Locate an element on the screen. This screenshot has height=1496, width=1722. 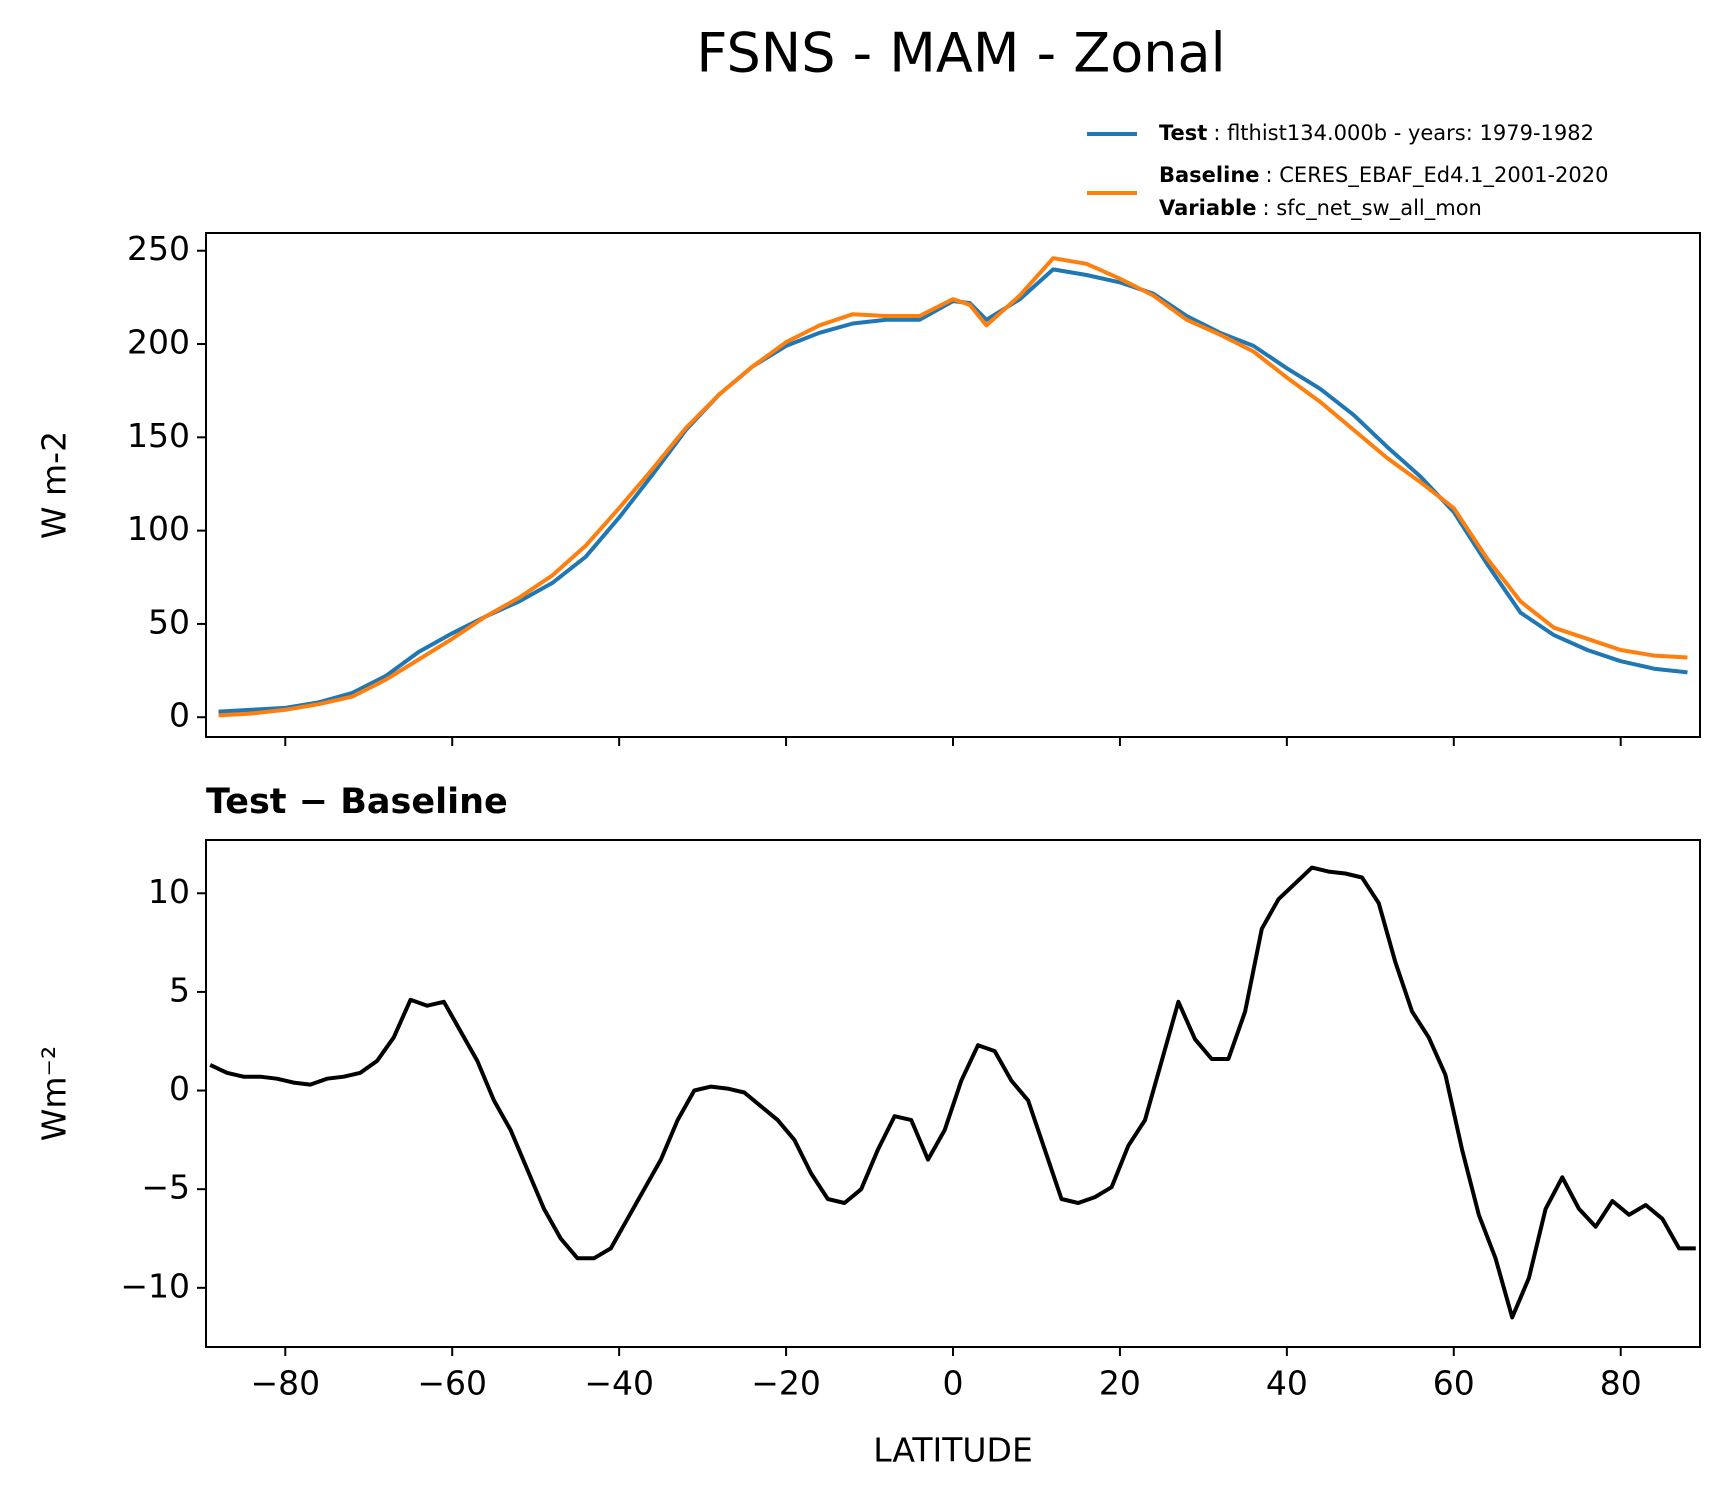
x-tick-label: −20 is located at coordinates (786, 1383).